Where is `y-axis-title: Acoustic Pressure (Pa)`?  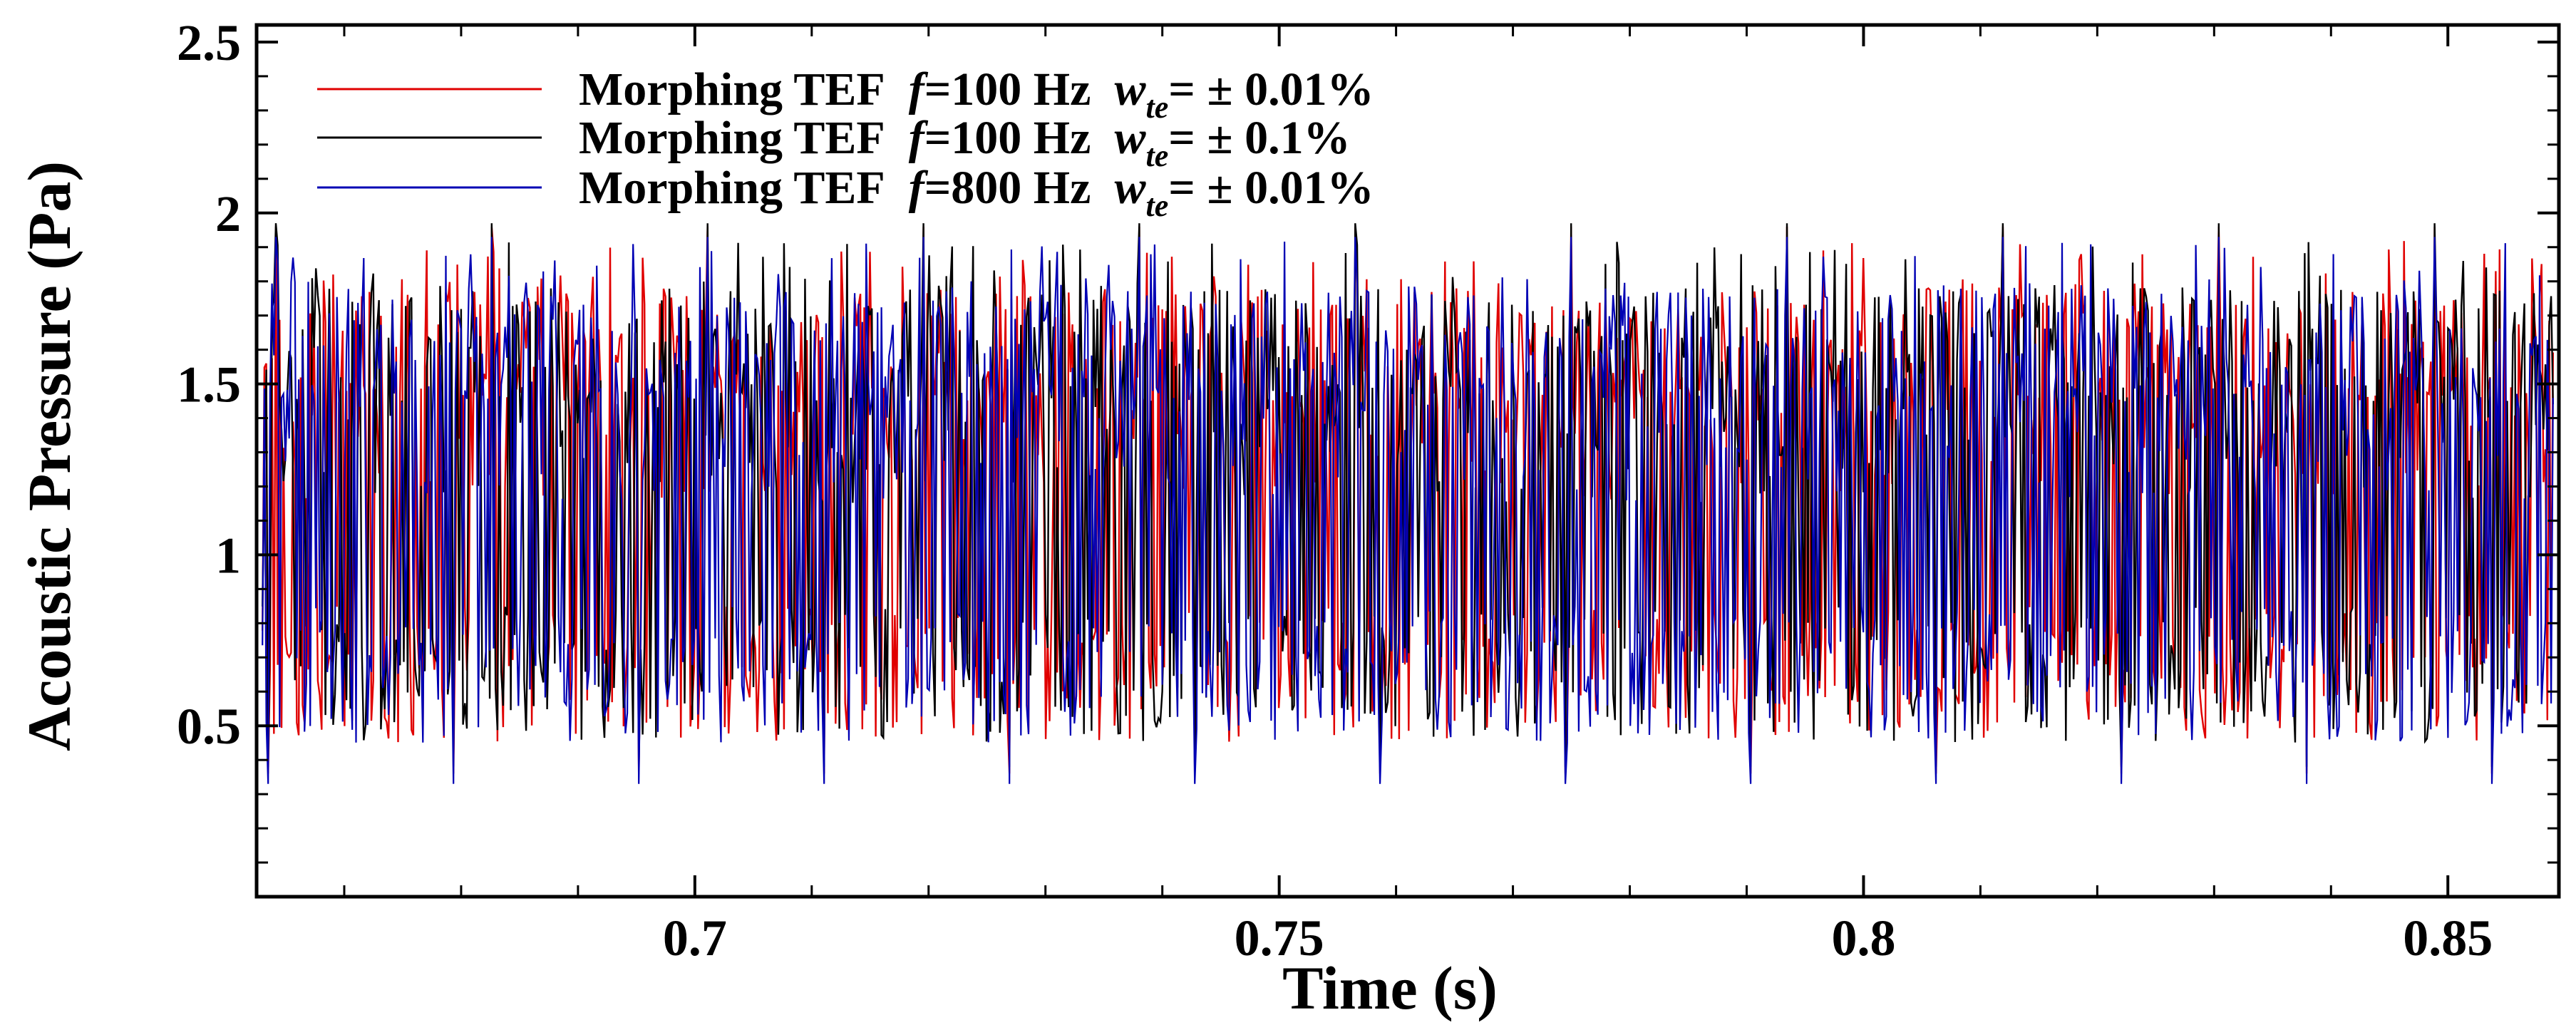
y-axis-title: Acoustic Pressure (Pa) is located at coordinates (49, 456).